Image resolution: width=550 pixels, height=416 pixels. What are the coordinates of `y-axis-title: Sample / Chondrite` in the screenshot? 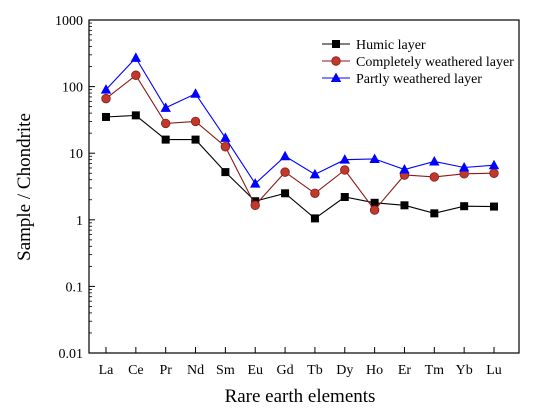 It's located at (24, 187).